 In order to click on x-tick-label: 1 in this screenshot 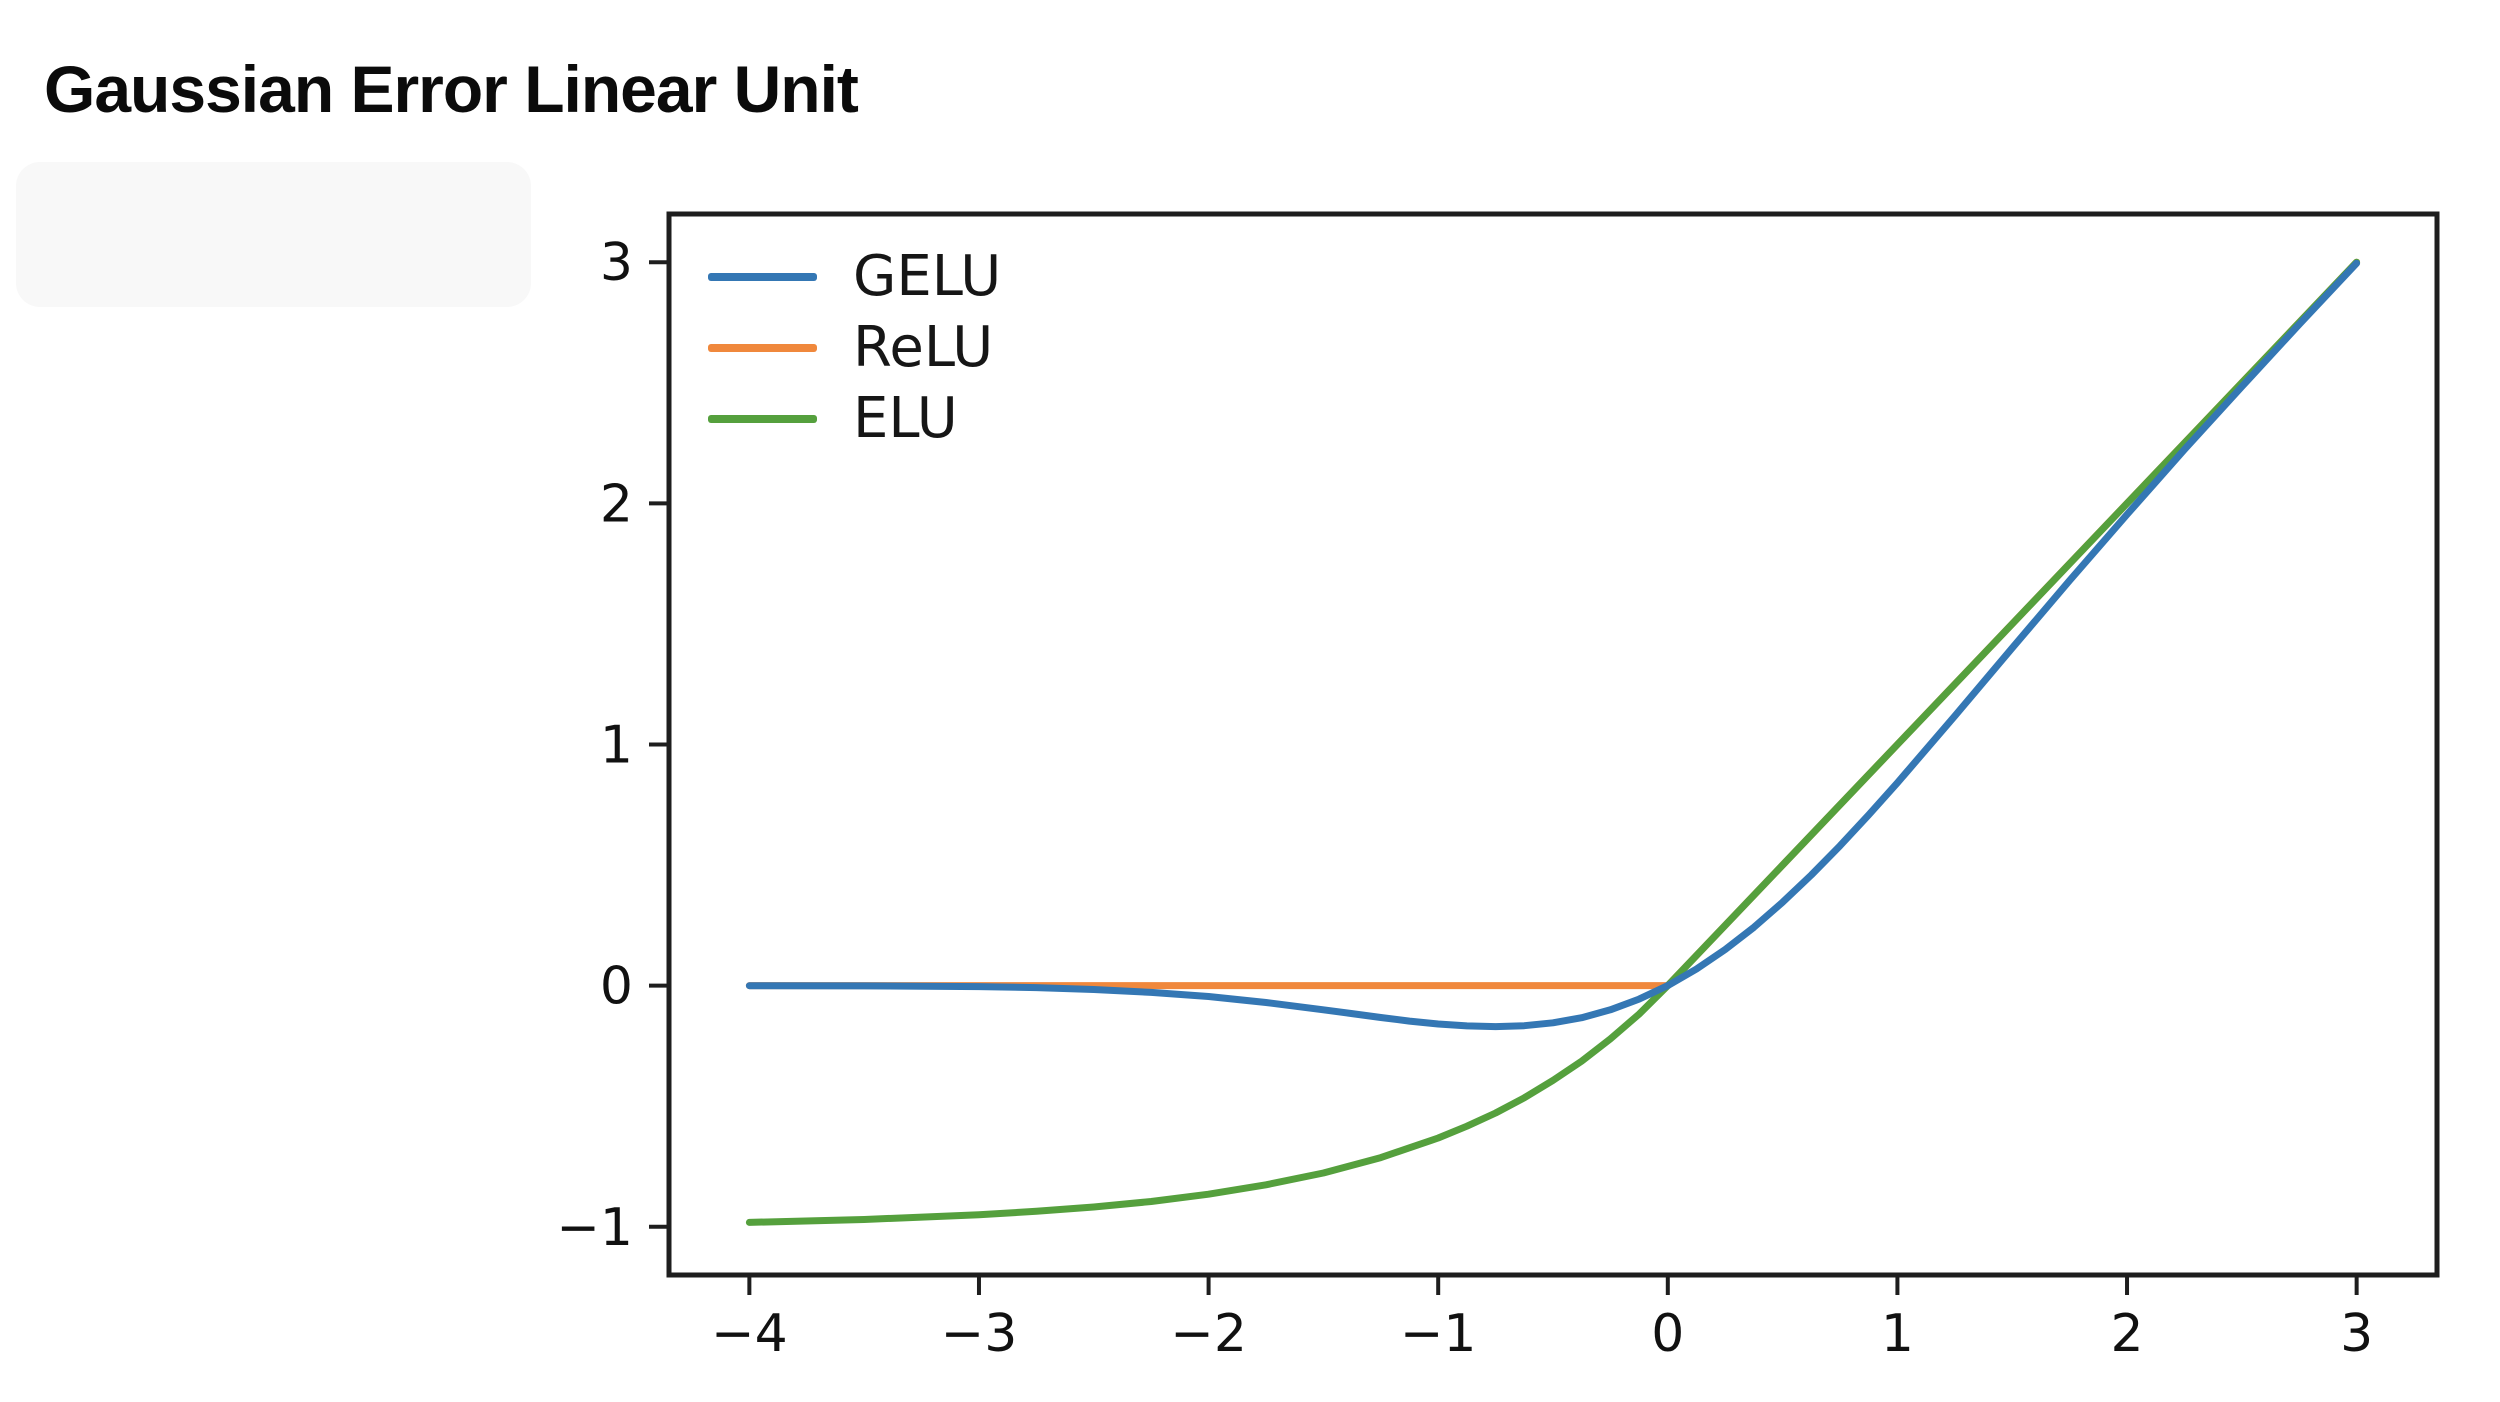, I will do `click(1897, 1334)`.